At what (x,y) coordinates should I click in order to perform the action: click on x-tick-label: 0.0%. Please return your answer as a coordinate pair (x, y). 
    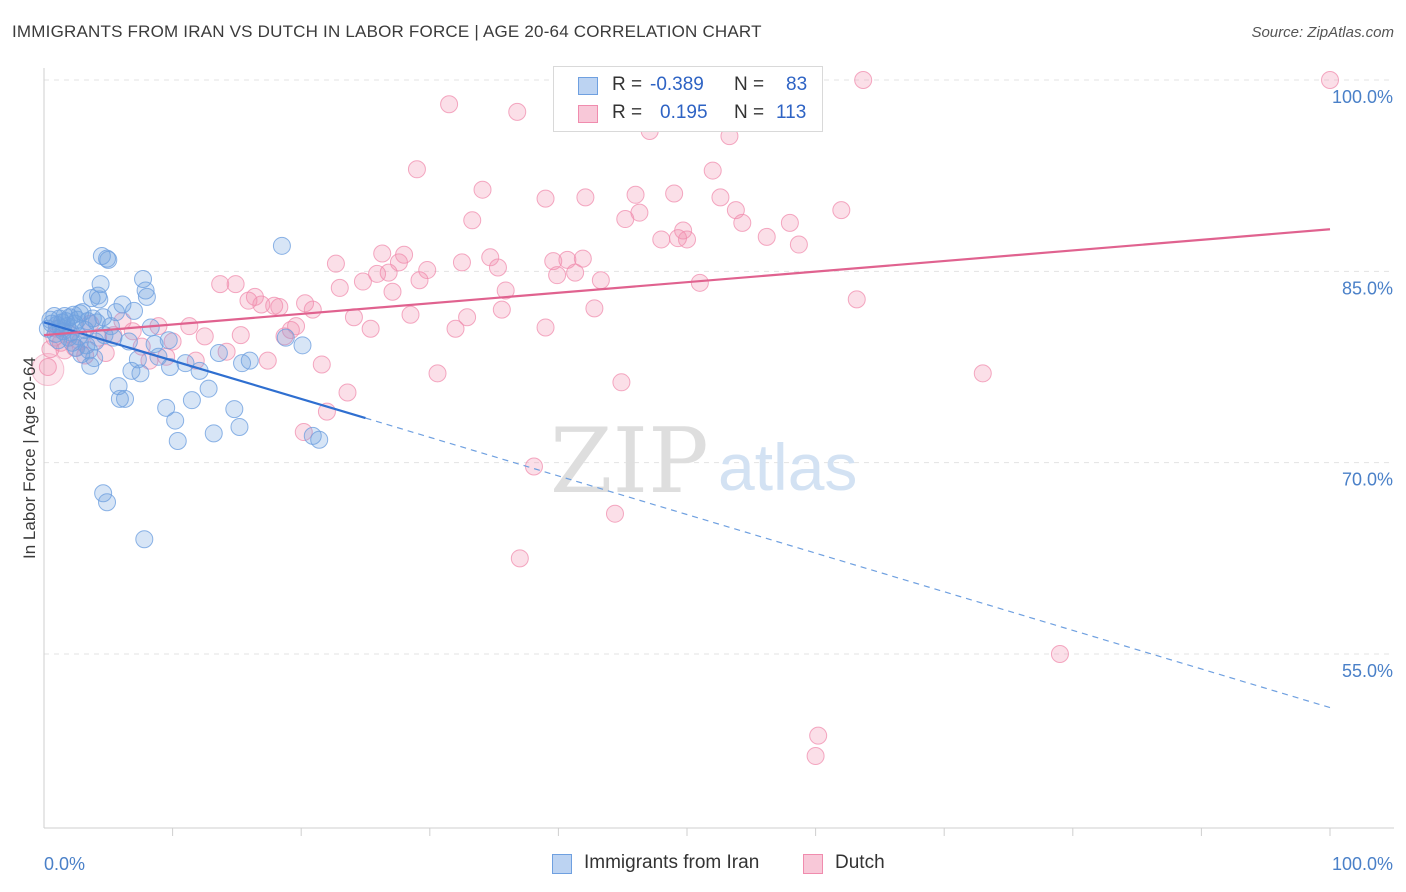
    Looking at the image, I should click on (64, 864).